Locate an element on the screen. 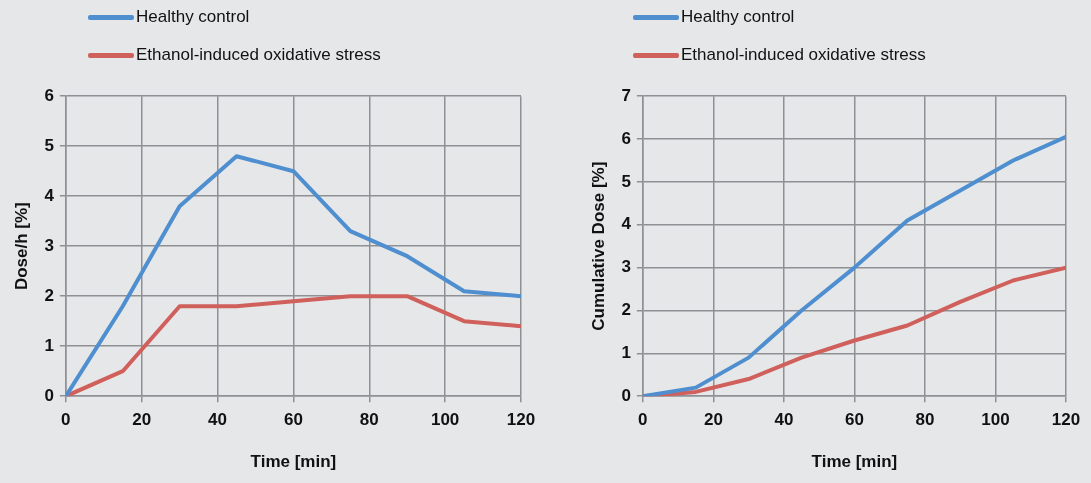  y-axis-title: Dose/h [%] is located at coordinates (21, 246).